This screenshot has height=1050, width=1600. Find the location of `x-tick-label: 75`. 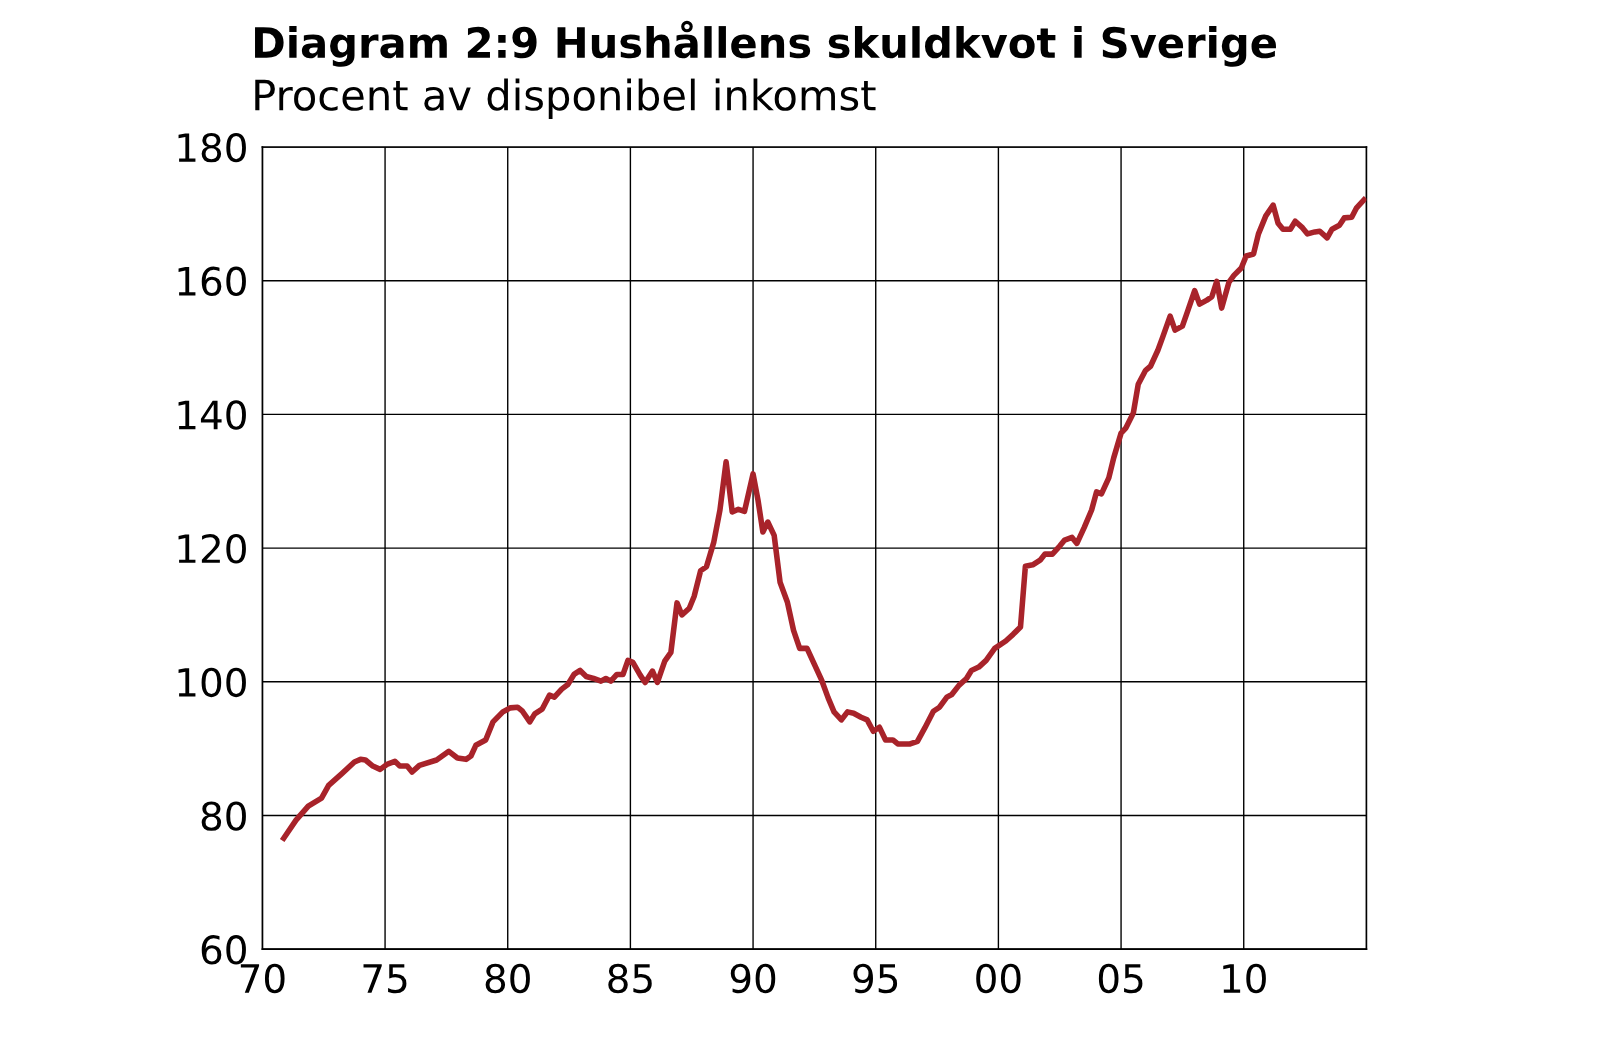

x-tick-label: 75 is located at coordinates (385, 979).